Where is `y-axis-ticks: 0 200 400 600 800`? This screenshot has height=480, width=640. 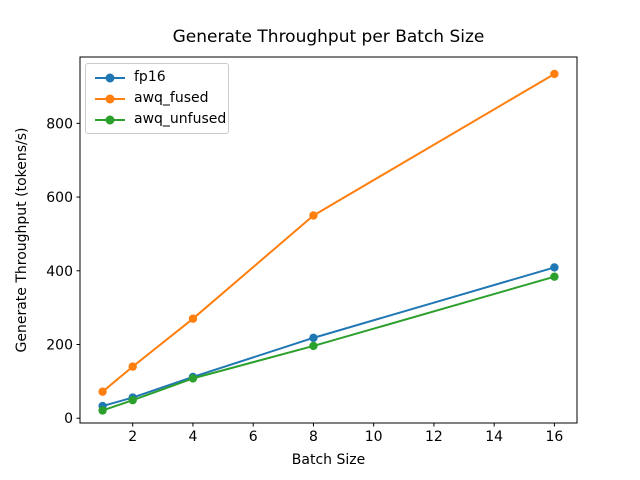
y-axis-ticks: 0 200 400 600 800 is located at coordinates (63, 271).